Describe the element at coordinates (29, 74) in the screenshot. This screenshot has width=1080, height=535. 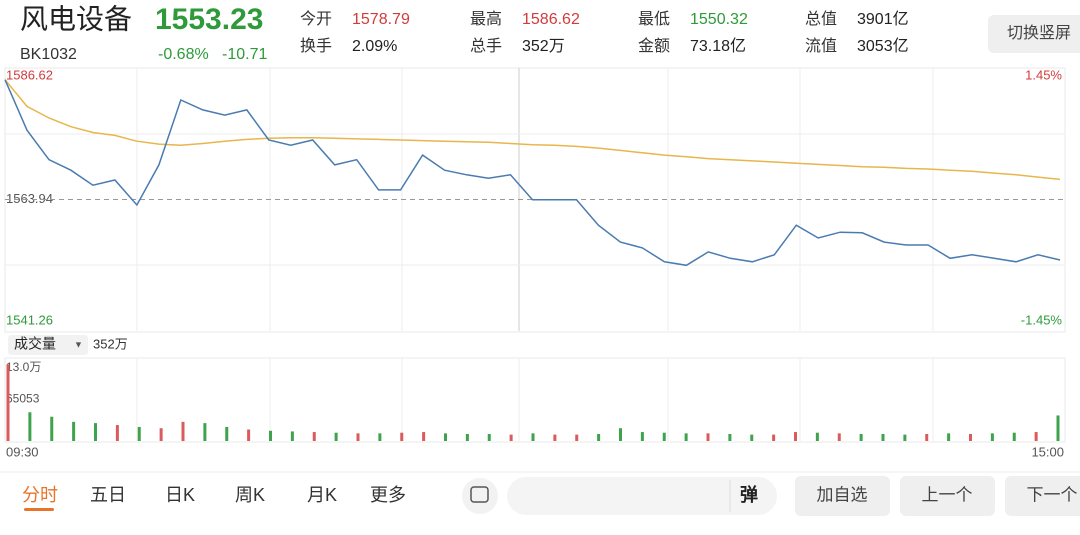
I see `y-tick-label: 1586.62` at that location.